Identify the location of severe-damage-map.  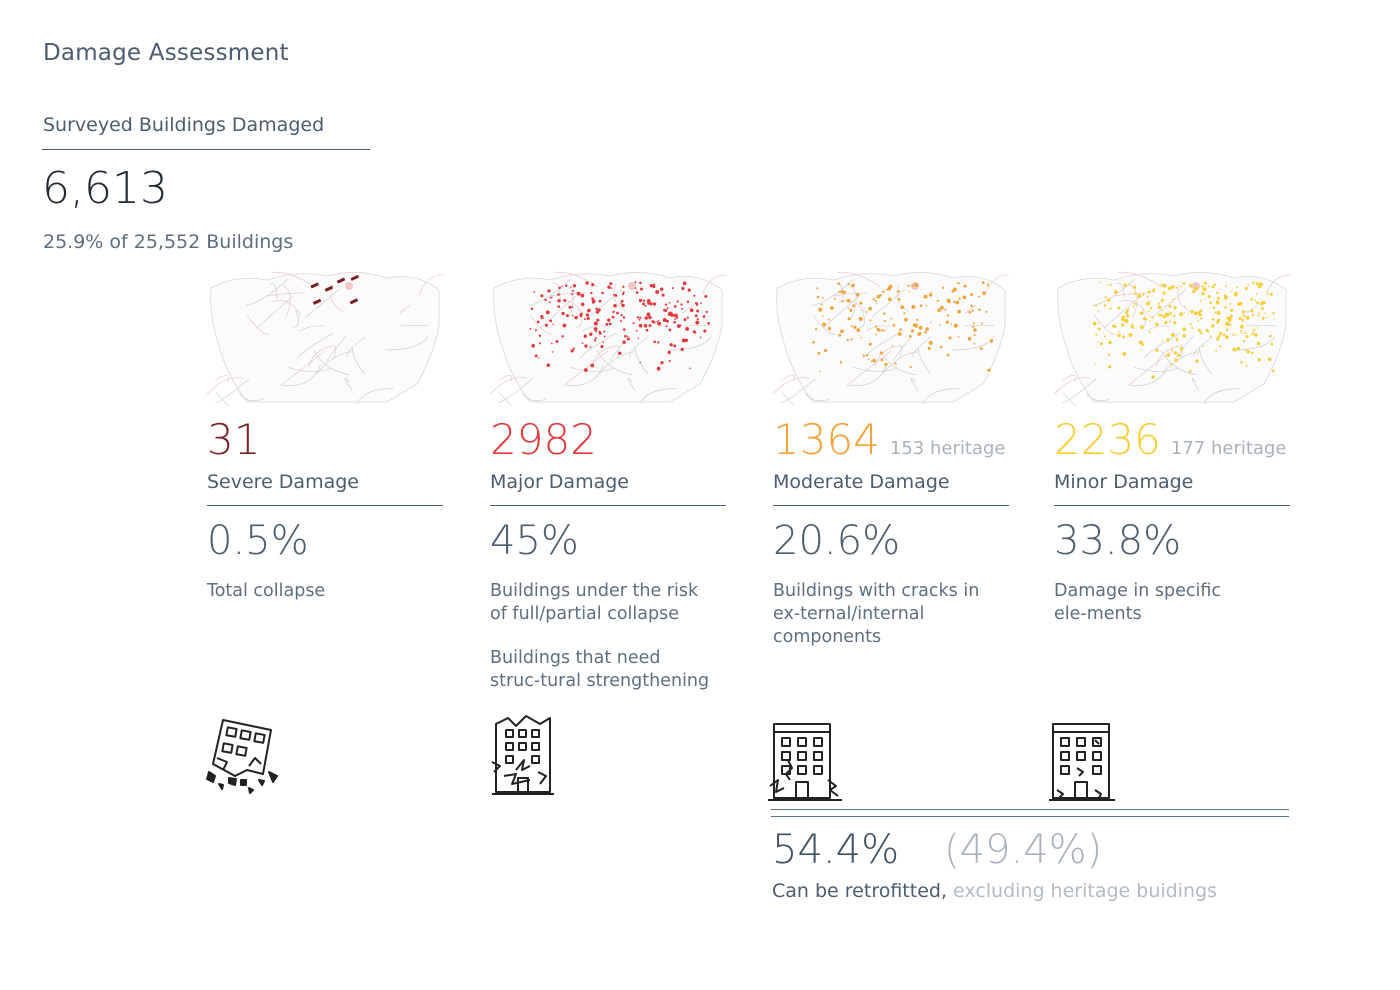
(325, 336).